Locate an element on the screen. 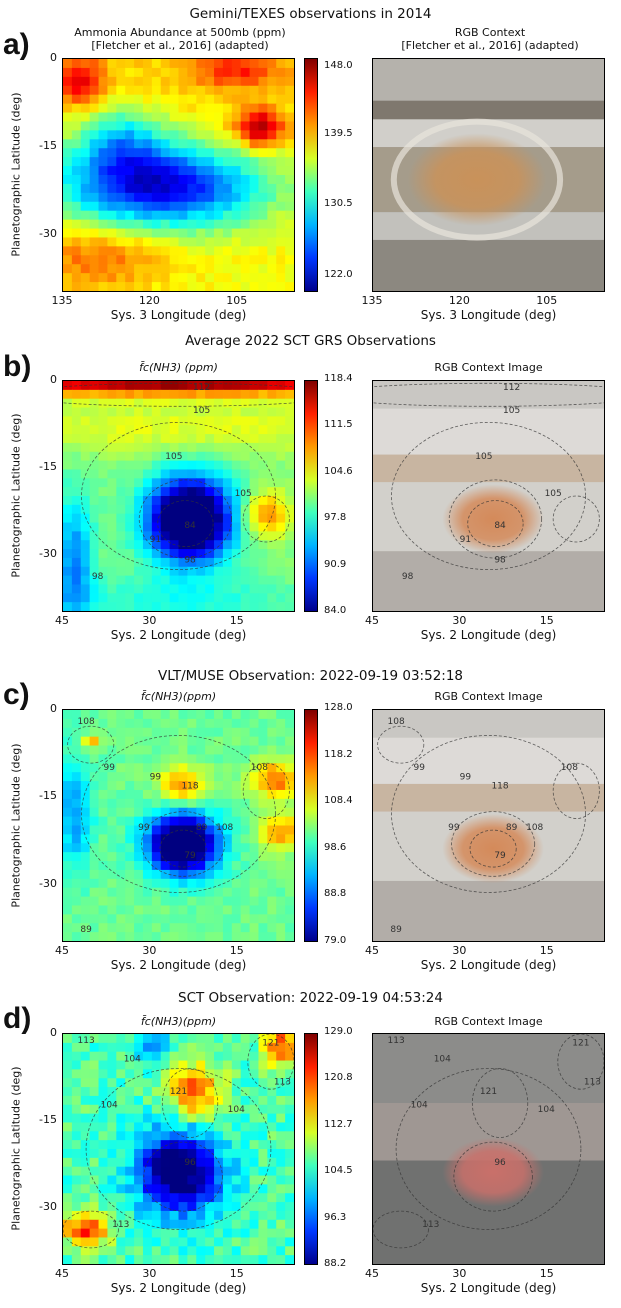 This screenshot has height=1308, width=621. contour-label: 104 is located at coordinates (546, 1110).